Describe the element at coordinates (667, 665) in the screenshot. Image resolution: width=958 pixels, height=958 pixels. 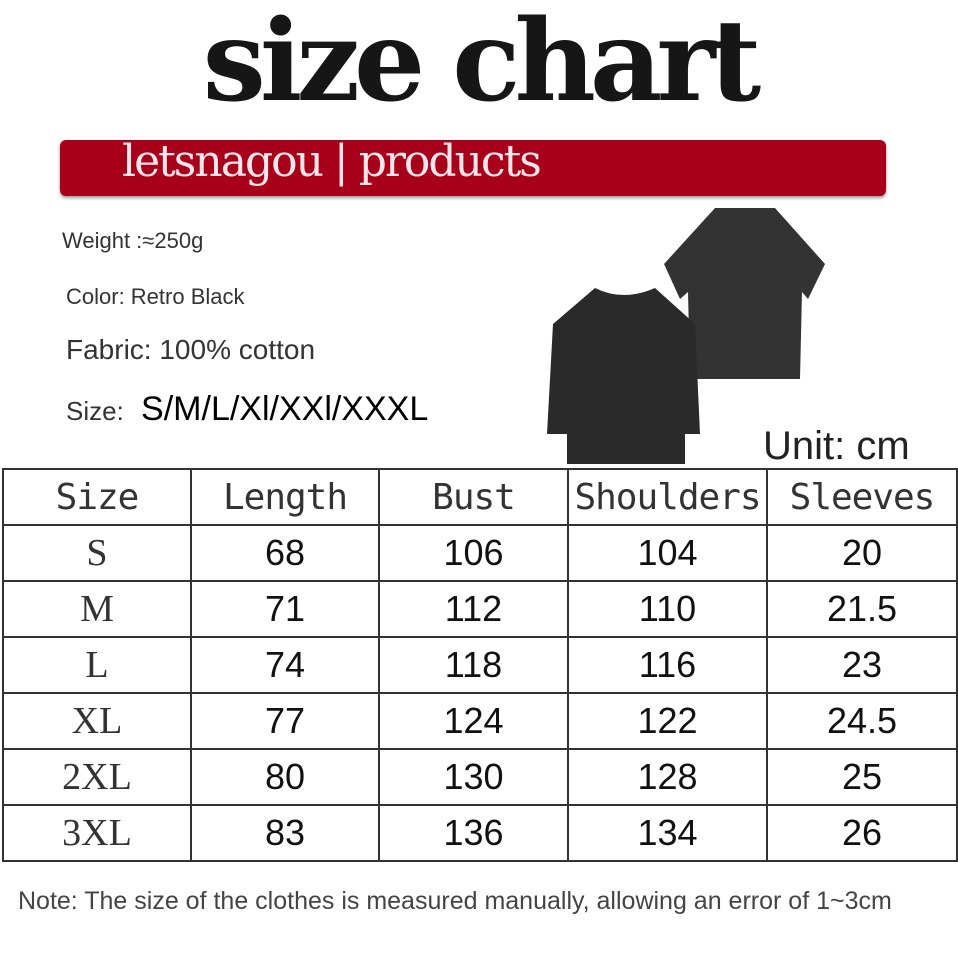
I see `cell-shoulders: 116` at that location.